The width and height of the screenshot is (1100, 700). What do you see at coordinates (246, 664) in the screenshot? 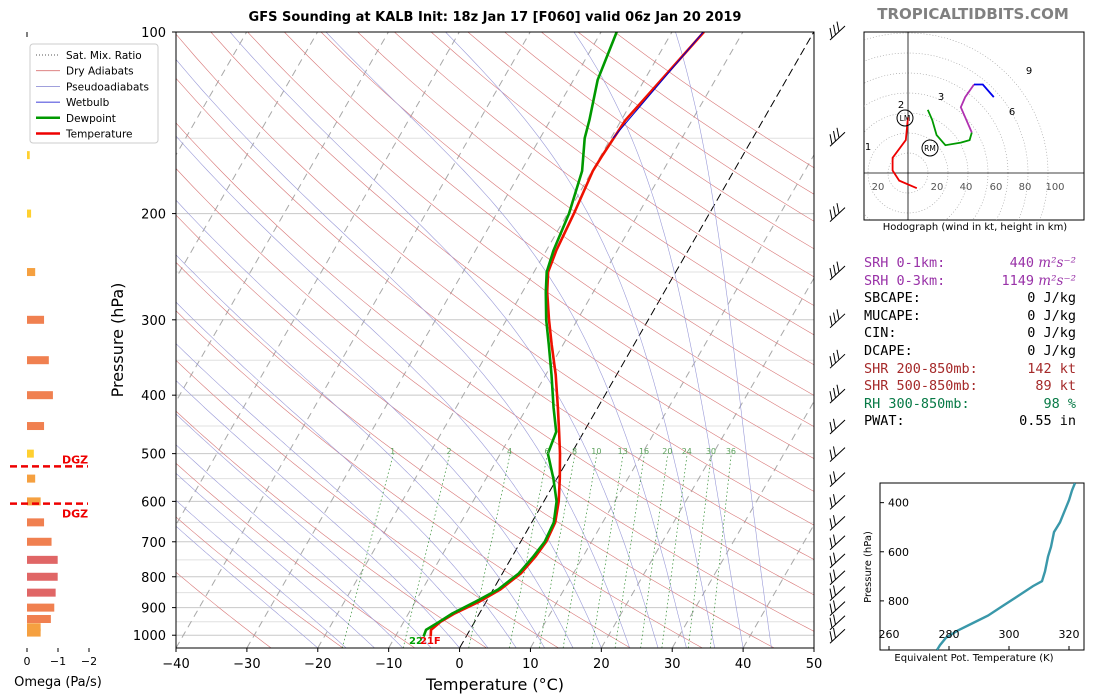
I see `x-tick-label: −30` at bounding box center [246, 664].